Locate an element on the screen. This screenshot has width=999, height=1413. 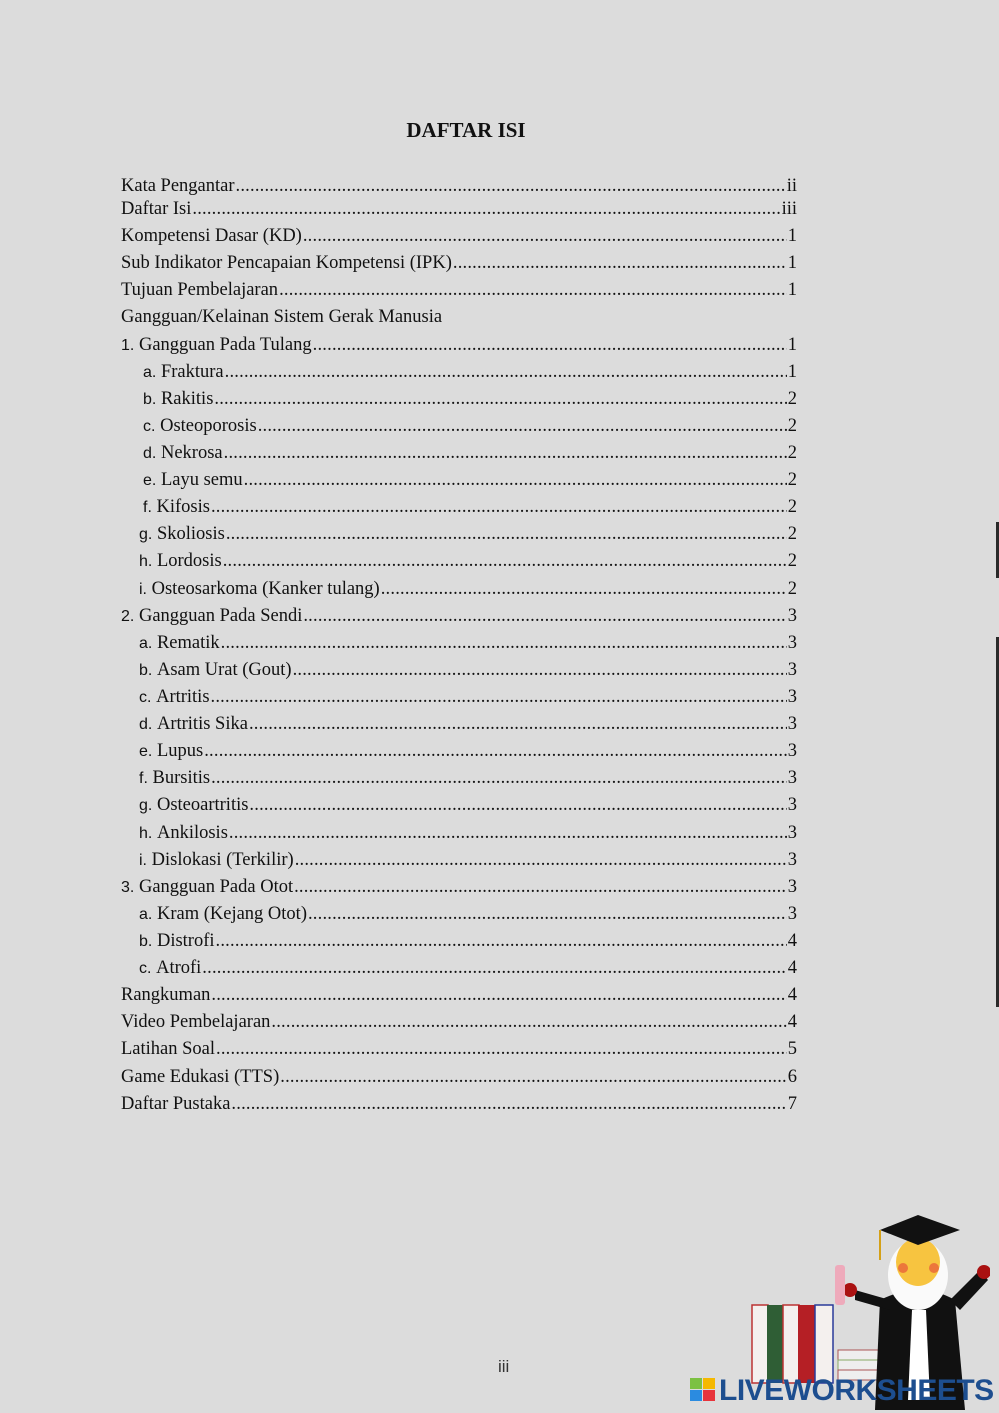
toc-entry: g. Osteoartritis 3 is located at coordinates (459, 806).